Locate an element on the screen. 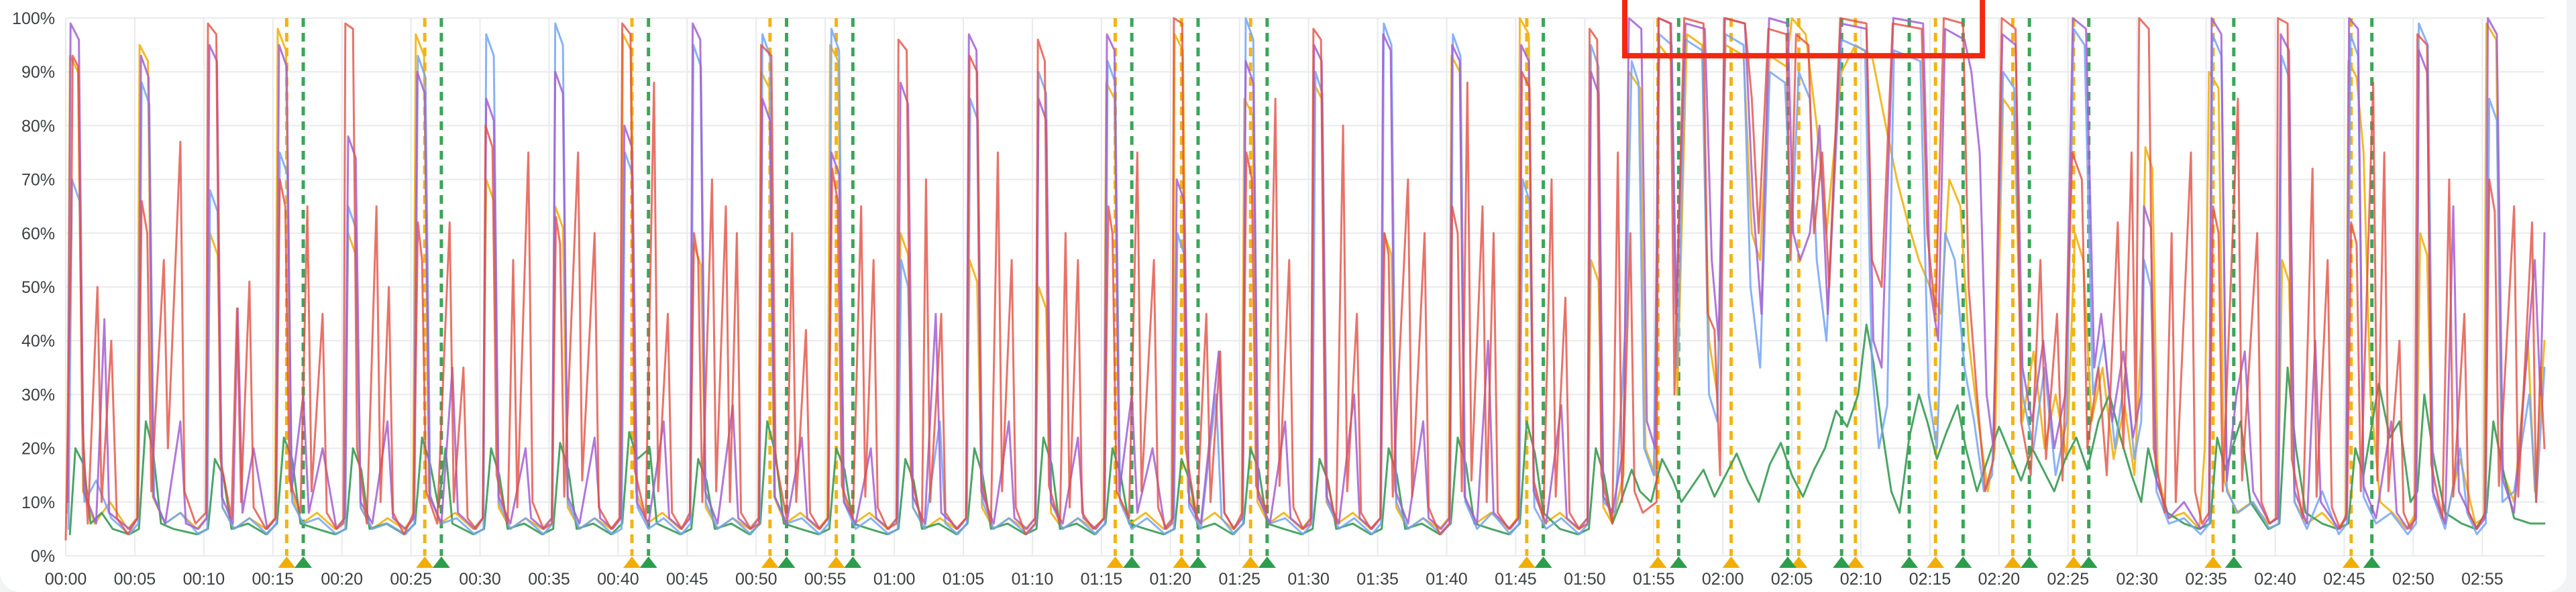 This screenshot has height=592, width=2576. y-tick-label: 90% is located at coordinates (38, 72).